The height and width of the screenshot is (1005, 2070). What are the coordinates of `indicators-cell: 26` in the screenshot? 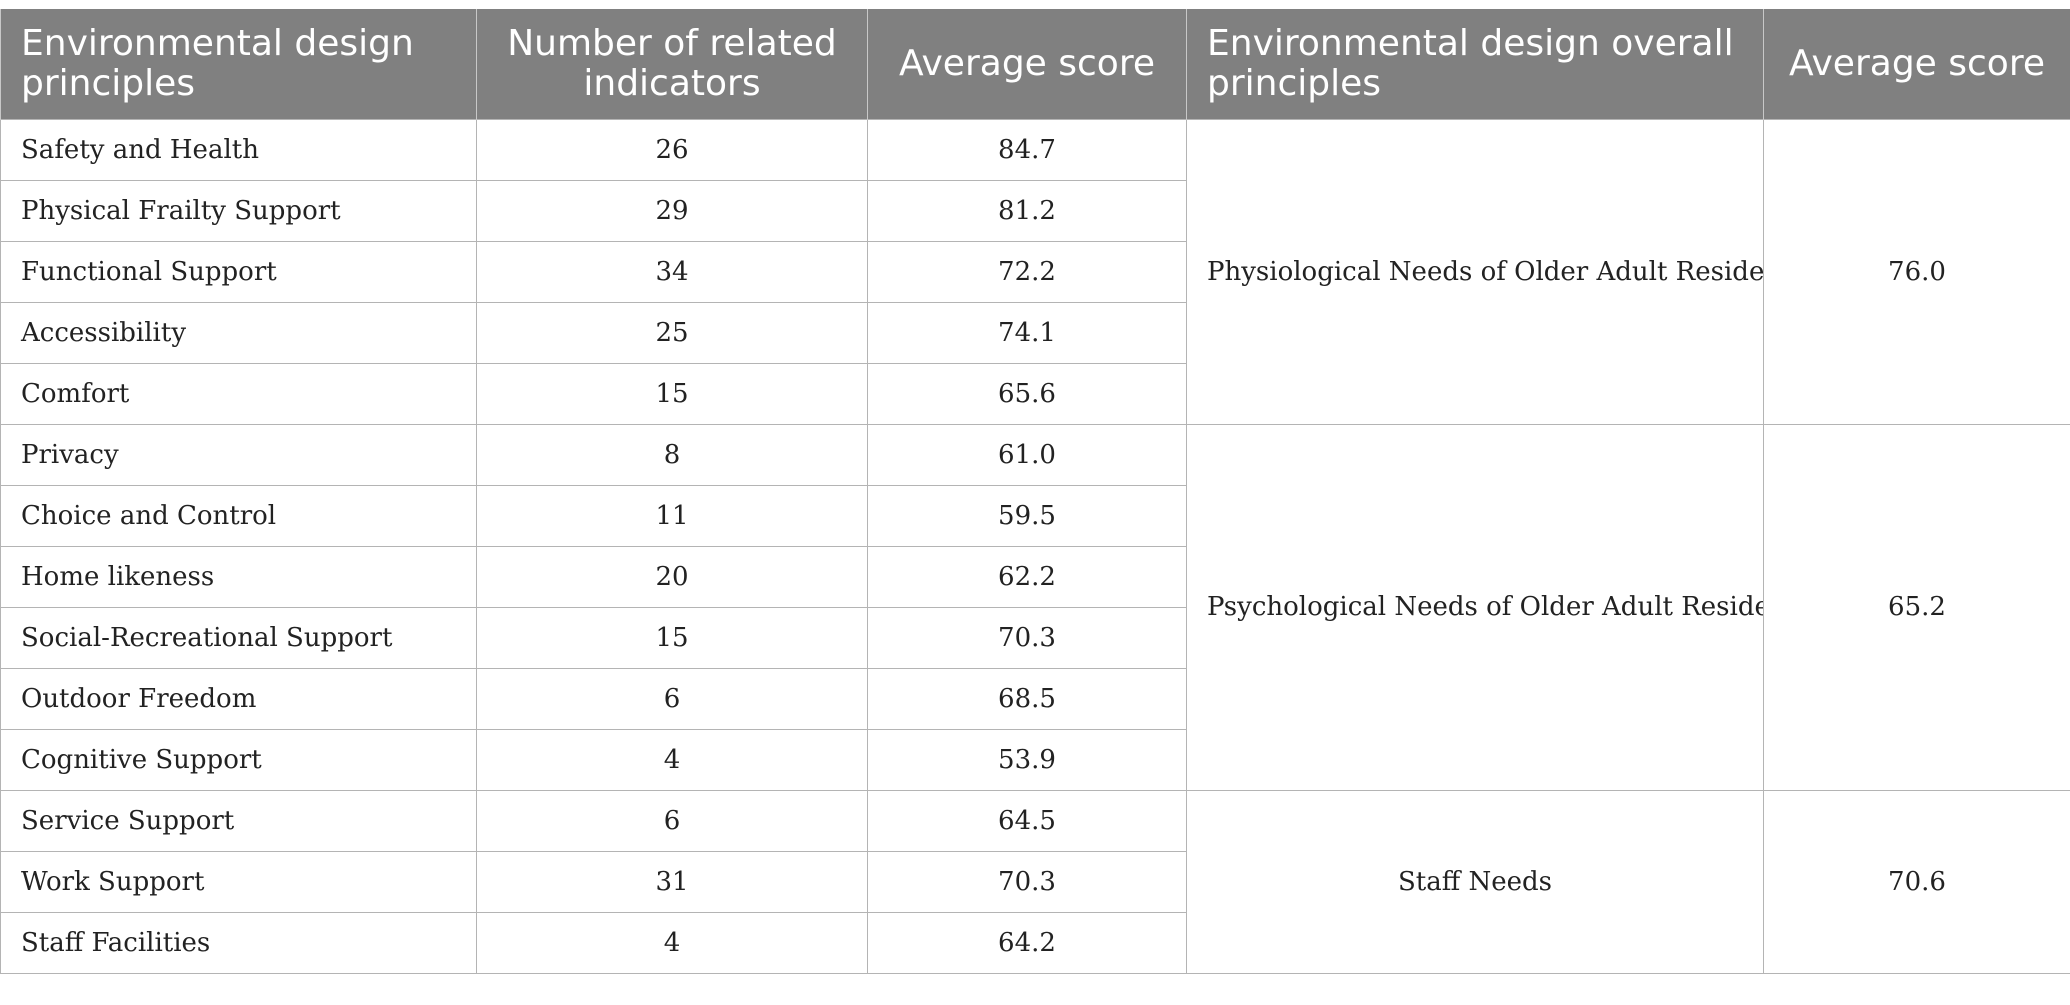 It's located at (672, 149).